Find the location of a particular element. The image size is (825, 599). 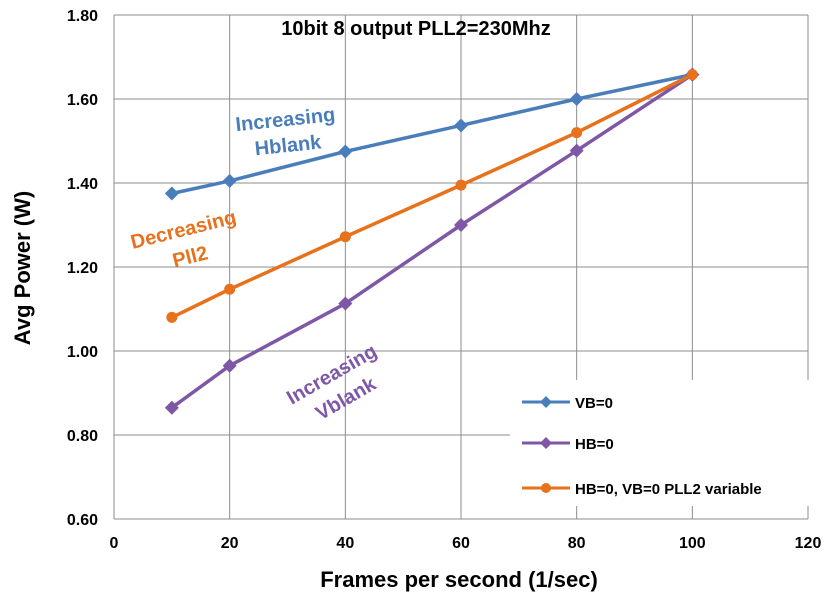

x-tick-label: 0 is located at coordinates (114, 543).